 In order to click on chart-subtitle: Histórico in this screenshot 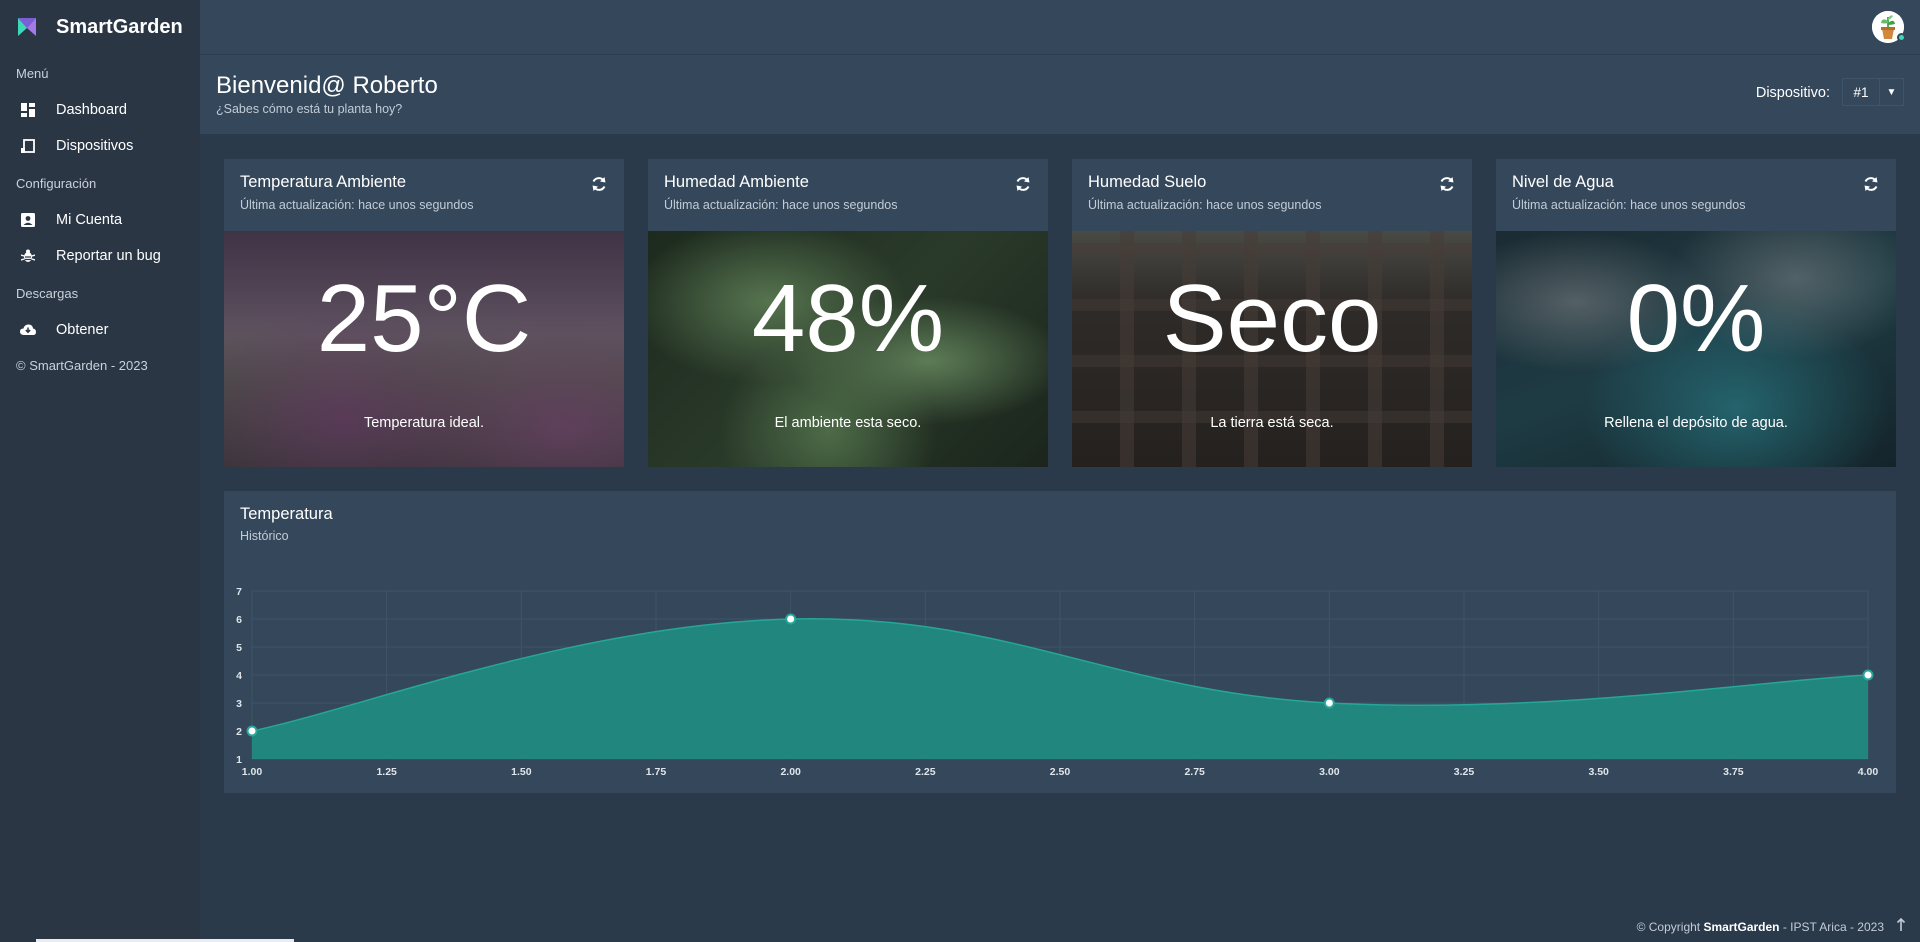, I will do `click(264, 536)`.